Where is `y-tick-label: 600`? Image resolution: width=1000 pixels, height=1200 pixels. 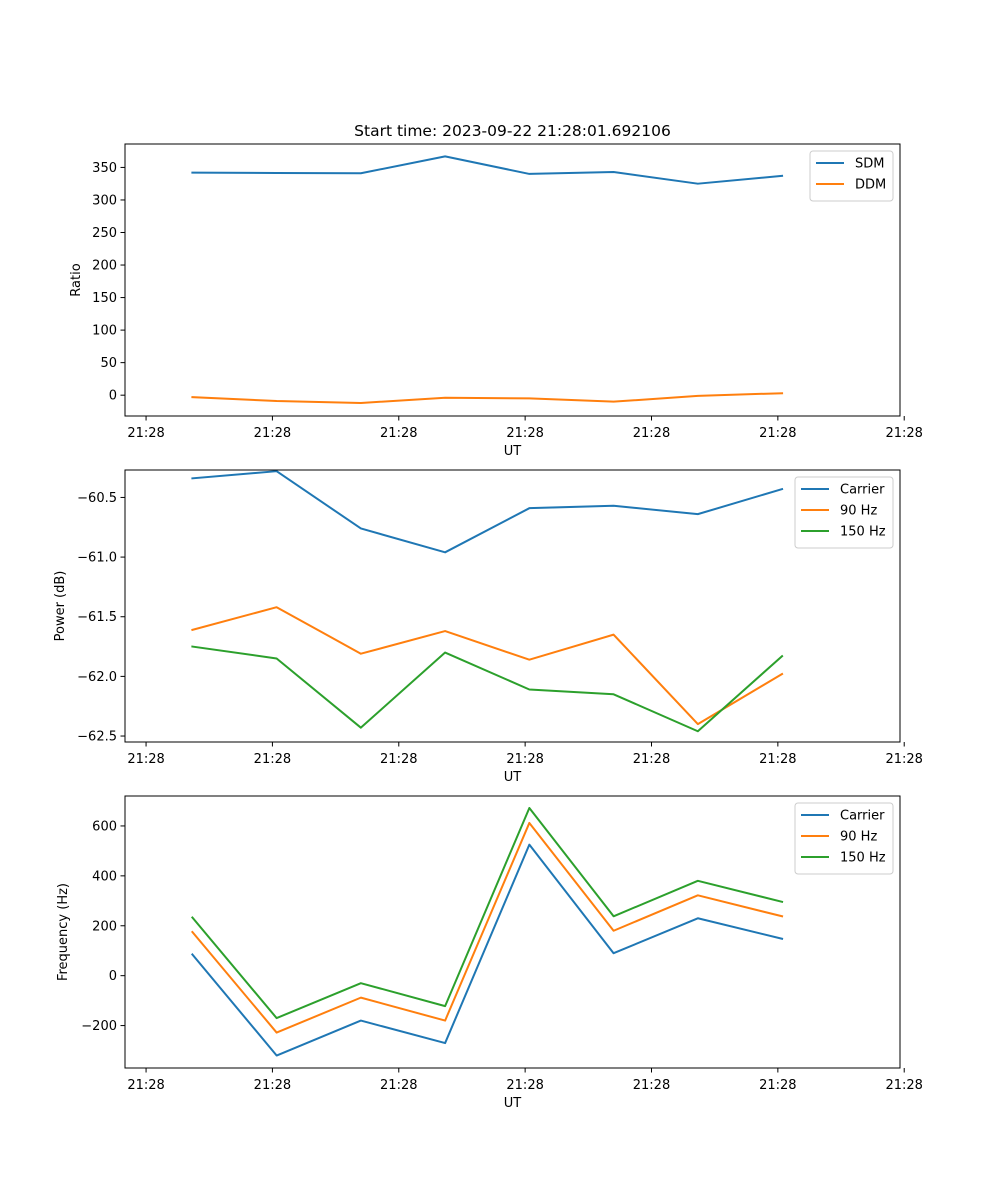
y-tick-label: 600 is located at coordinates (104, 826).